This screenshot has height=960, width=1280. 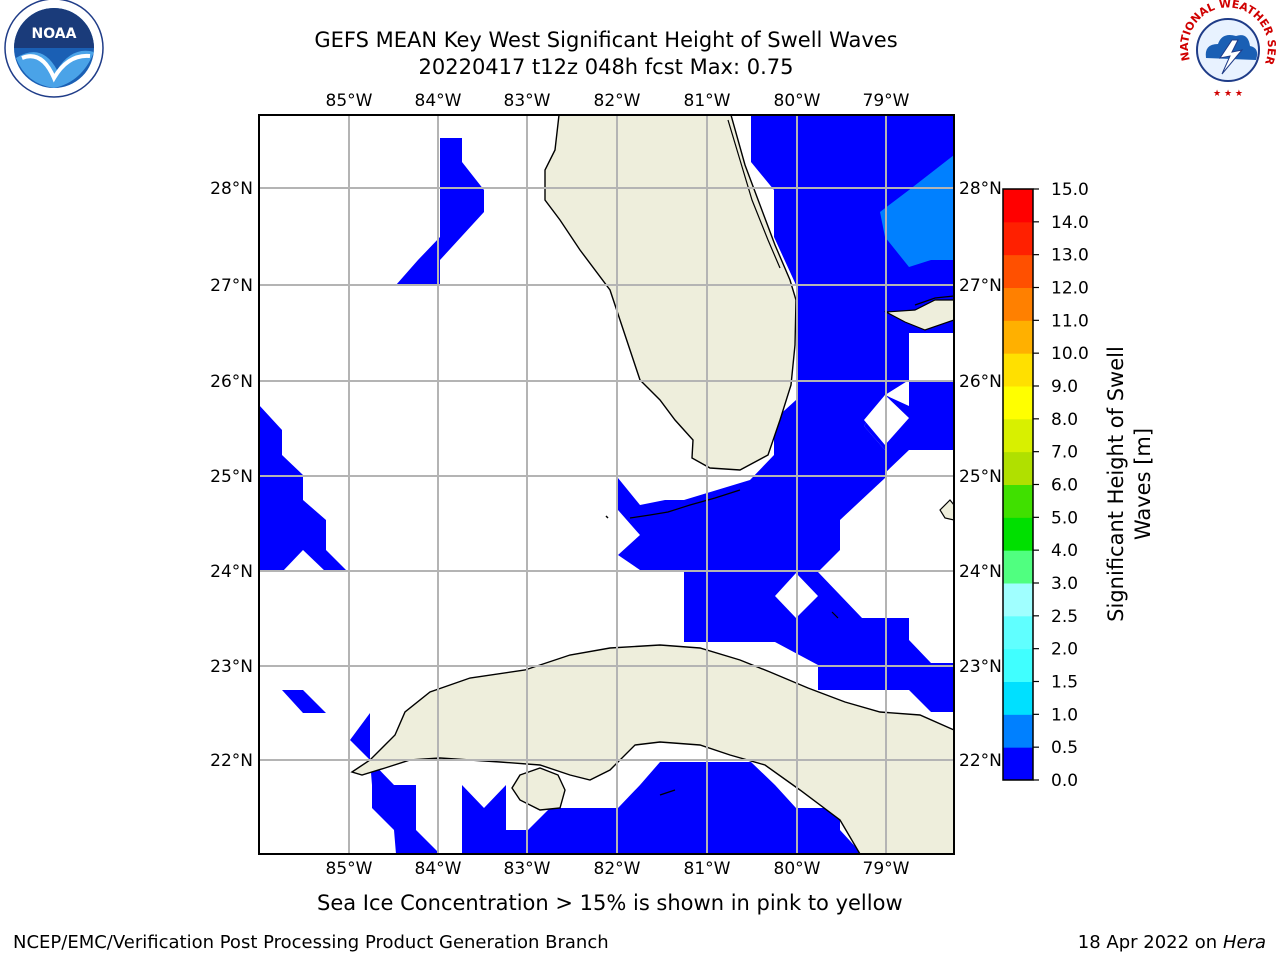 What do you see at coordinates (1070, 190) in the screenshot?
I see `colorbar-tick-label: 15.0` at bounding box center [1070, 190].